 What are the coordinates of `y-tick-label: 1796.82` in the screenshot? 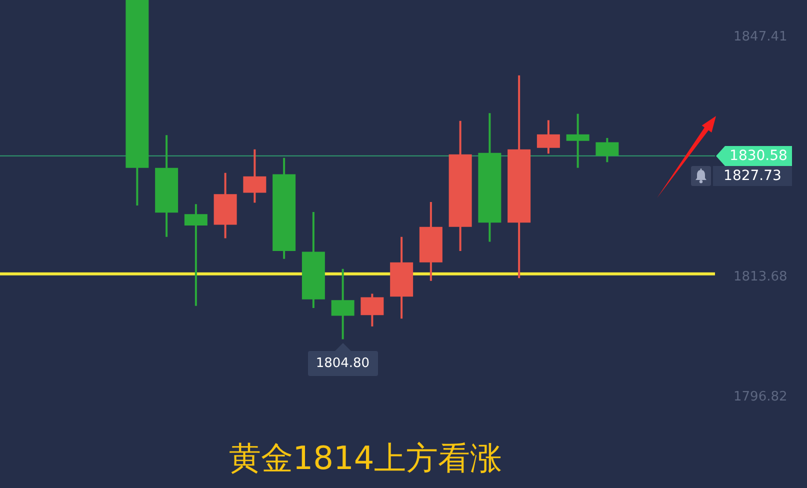 It's located at (761, 397).